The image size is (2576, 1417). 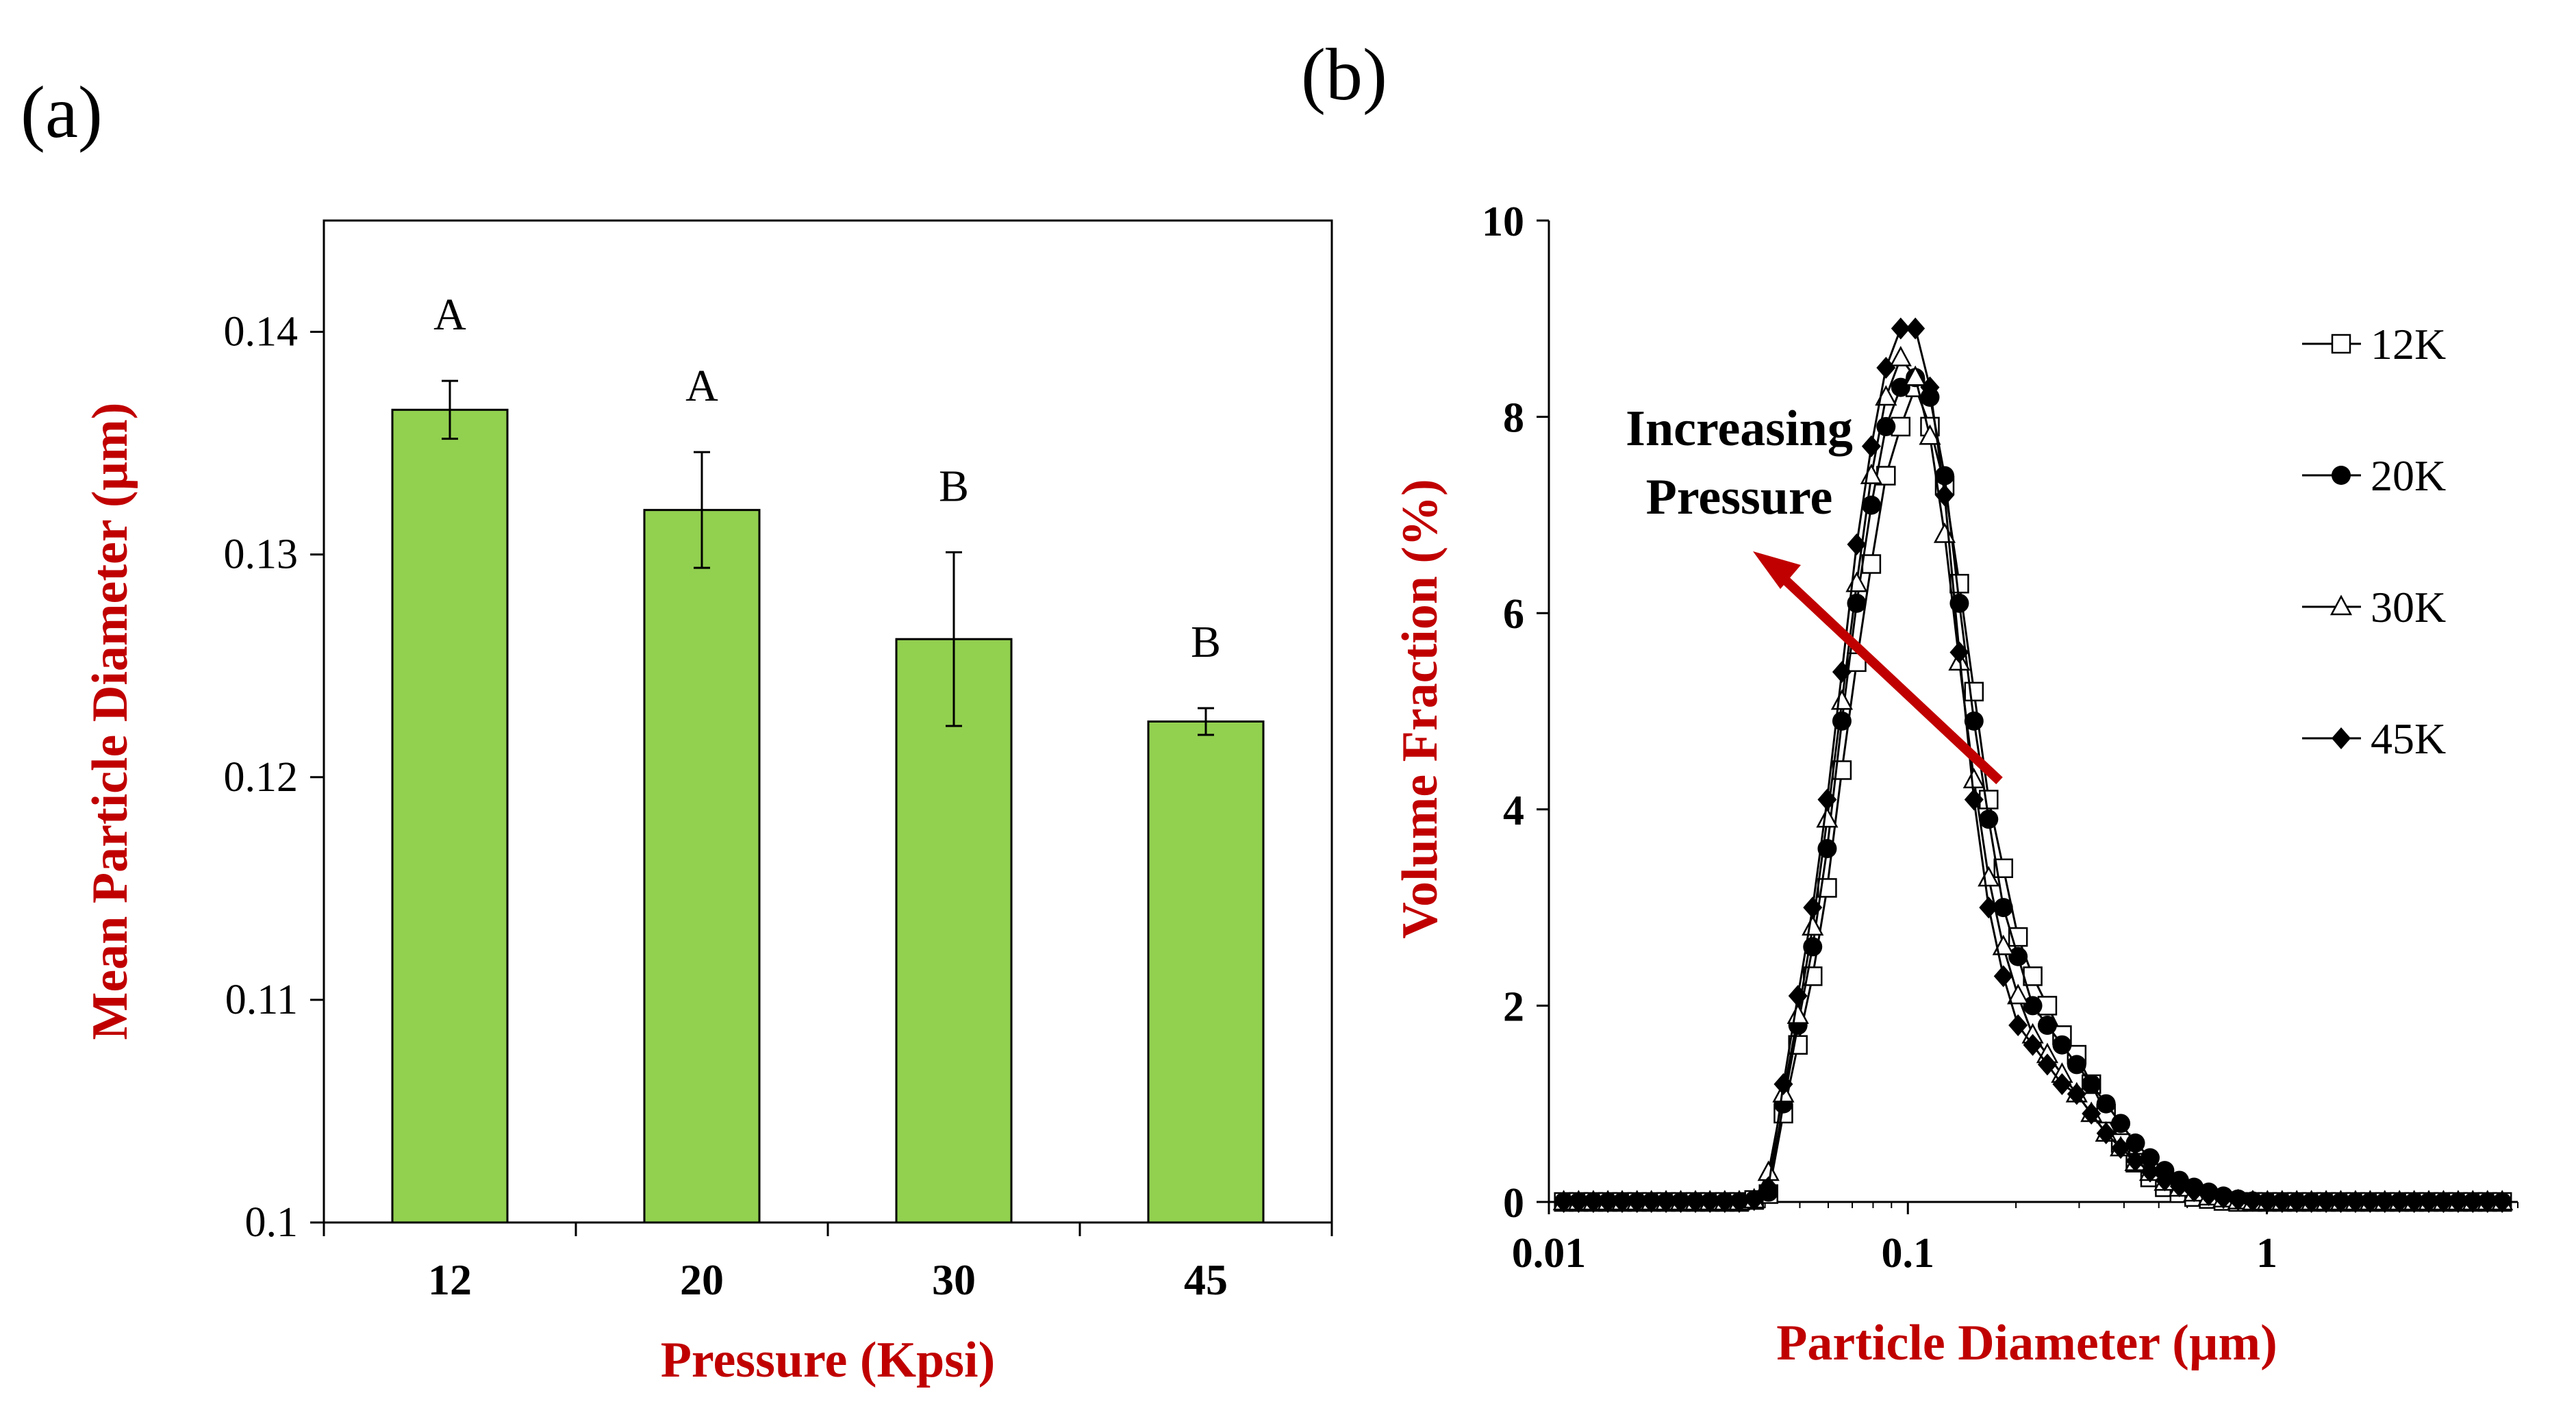 What do you see at coordinates (1890, 678) in the screenshot?
I see `annotation-arrow` at bounding box center [1890, 678].